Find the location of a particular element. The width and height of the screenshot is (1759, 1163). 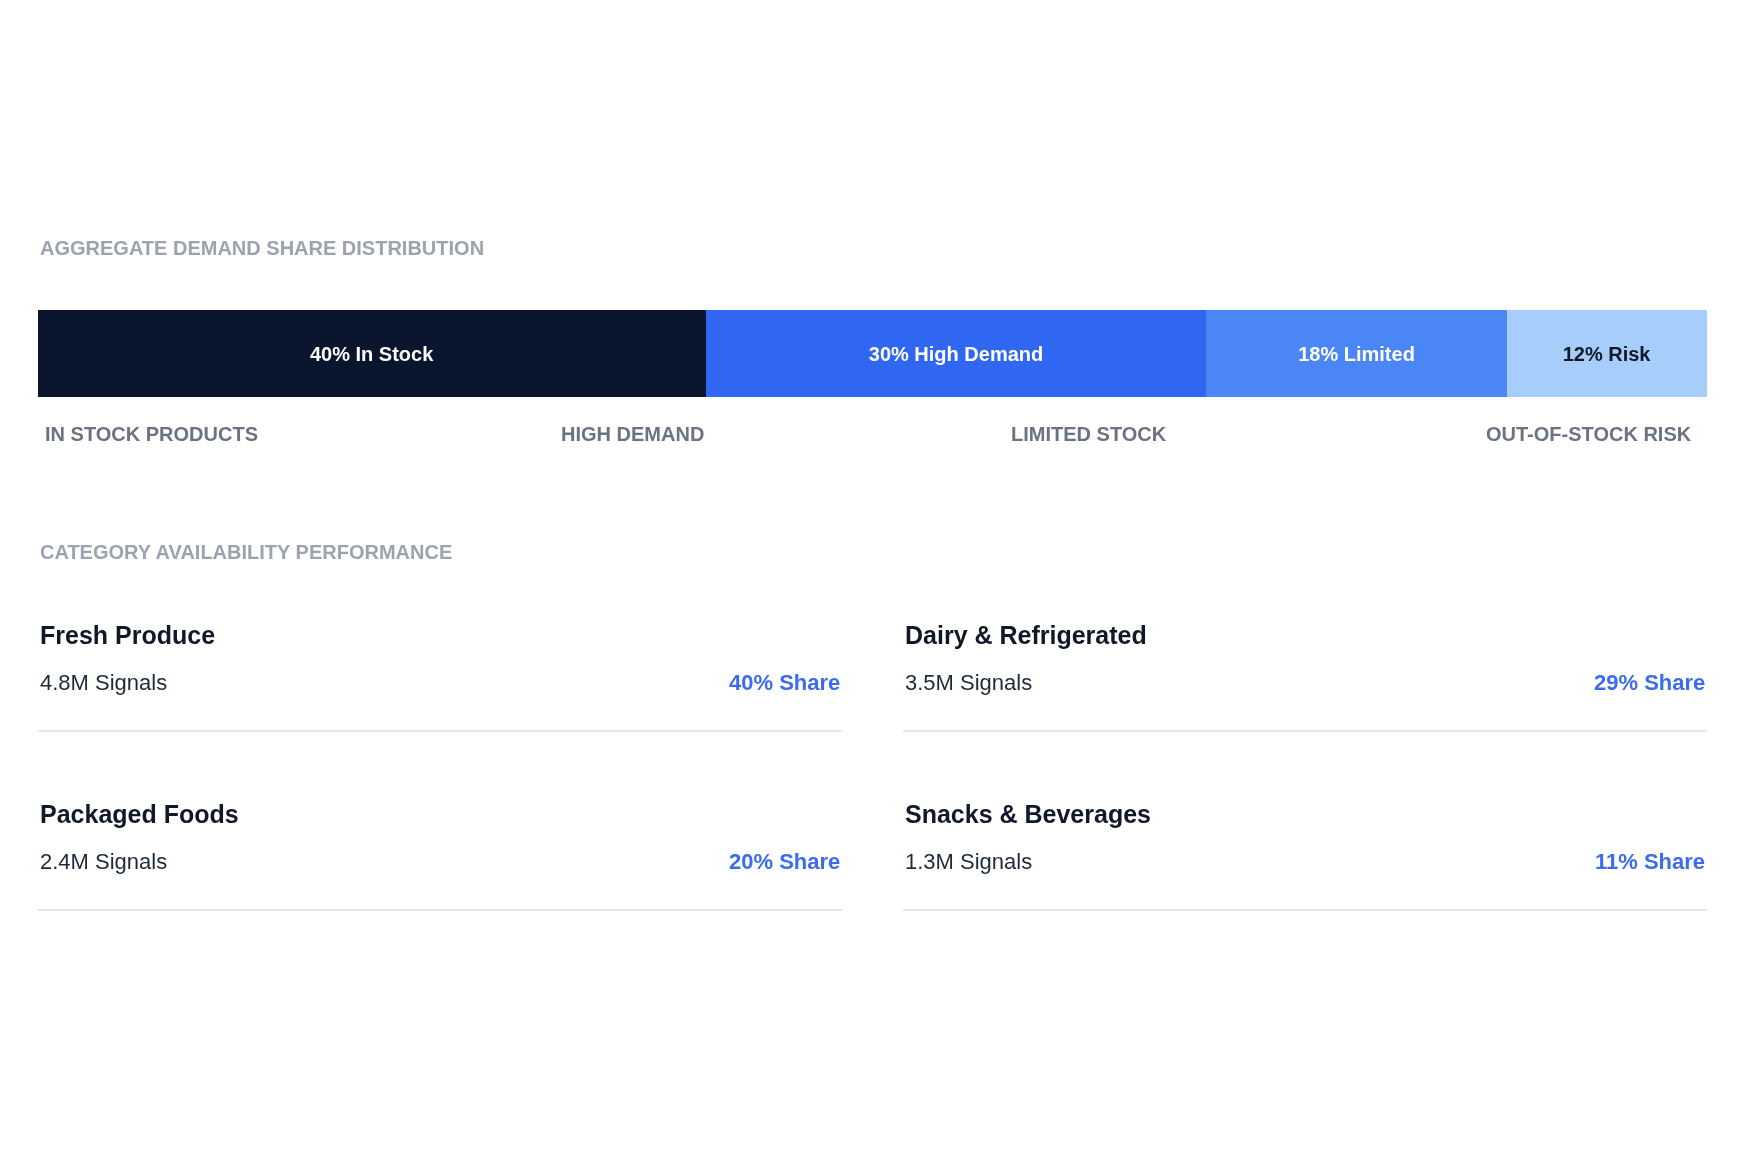

category-label: Snacks & Beverages is located at coordinates (1028, 814).